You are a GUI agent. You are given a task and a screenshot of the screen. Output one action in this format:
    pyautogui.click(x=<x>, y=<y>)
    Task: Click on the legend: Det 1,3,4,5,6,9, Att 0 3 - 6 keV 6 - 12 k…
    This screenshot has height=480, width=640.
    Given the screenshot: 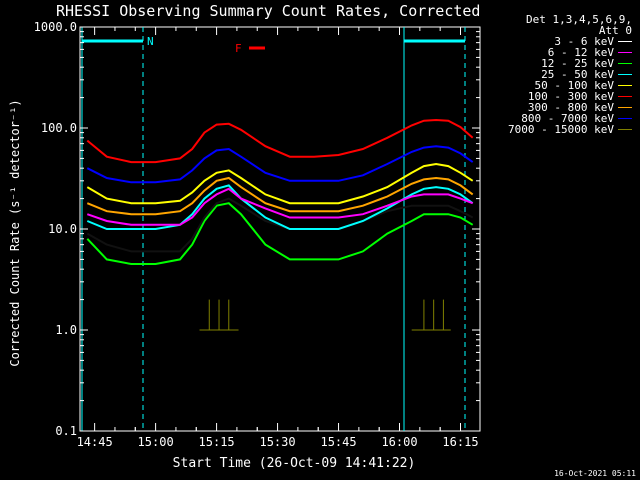 What is the action you would take?
    pyautogui.click(x=559, y=74)
    